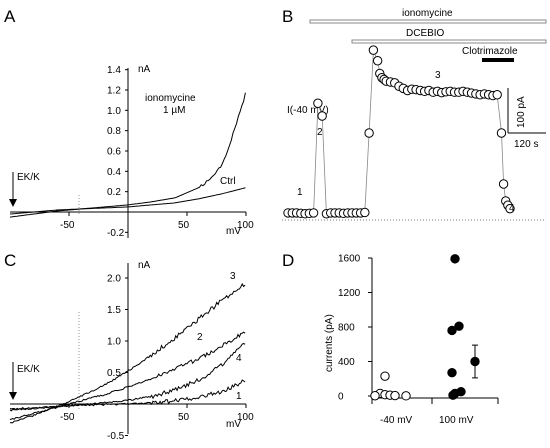 This screenshot has width=550, height=448. What do you see at coordinates (300, 192) in the screenshot?
I see `point-label-1: 1` at bounding box center [300, 192].